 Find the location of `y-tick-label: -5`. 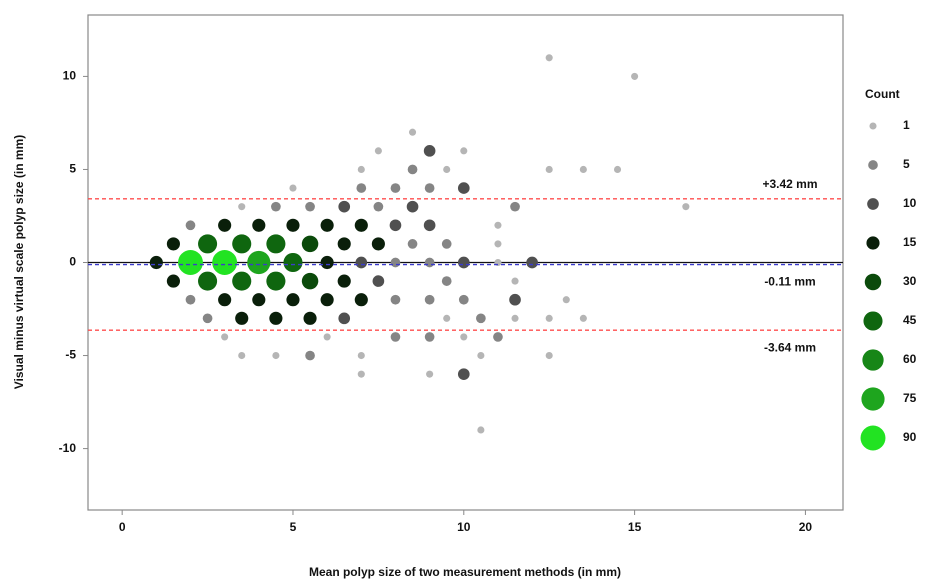

y-tick-label: -5 is located at coordinates (70, 355).